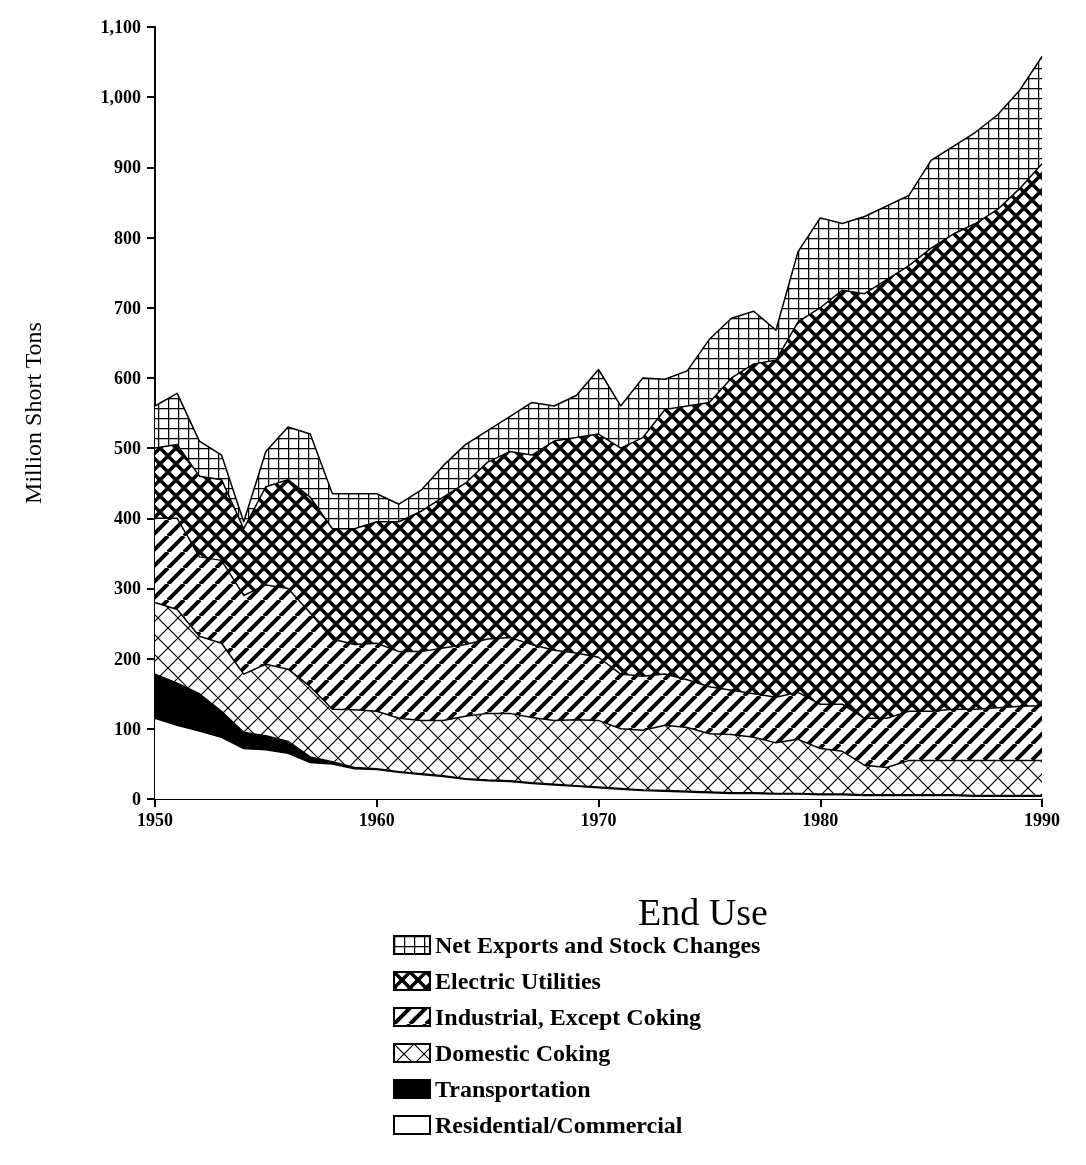 This screenshot has width=1086, height=1165. I want to click on legend-label: Transportation, so click(513, 1089).